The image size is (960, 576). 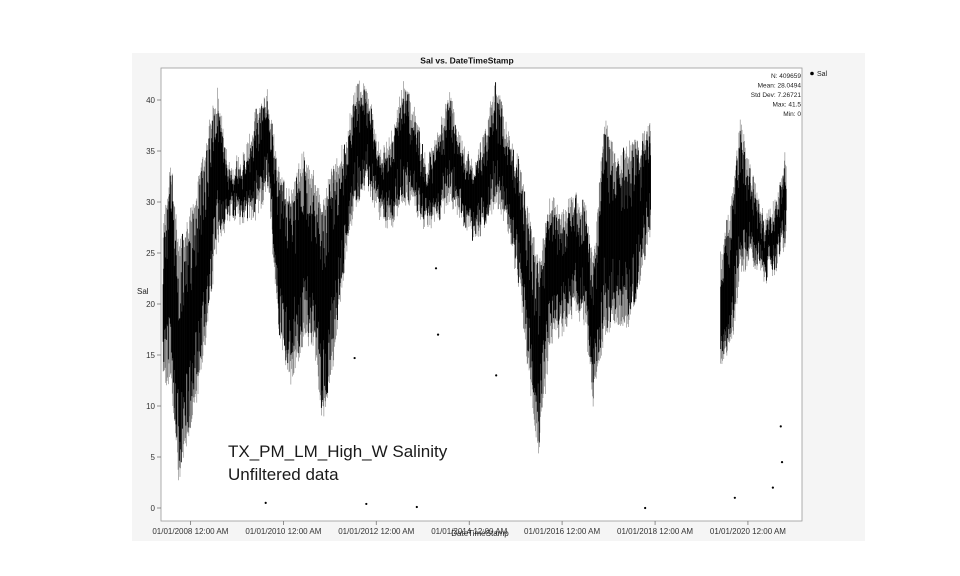 I want to click on y-axis-ticks: 0 5 10 15 20 25 30 35 40, so click(x=153, y=304).